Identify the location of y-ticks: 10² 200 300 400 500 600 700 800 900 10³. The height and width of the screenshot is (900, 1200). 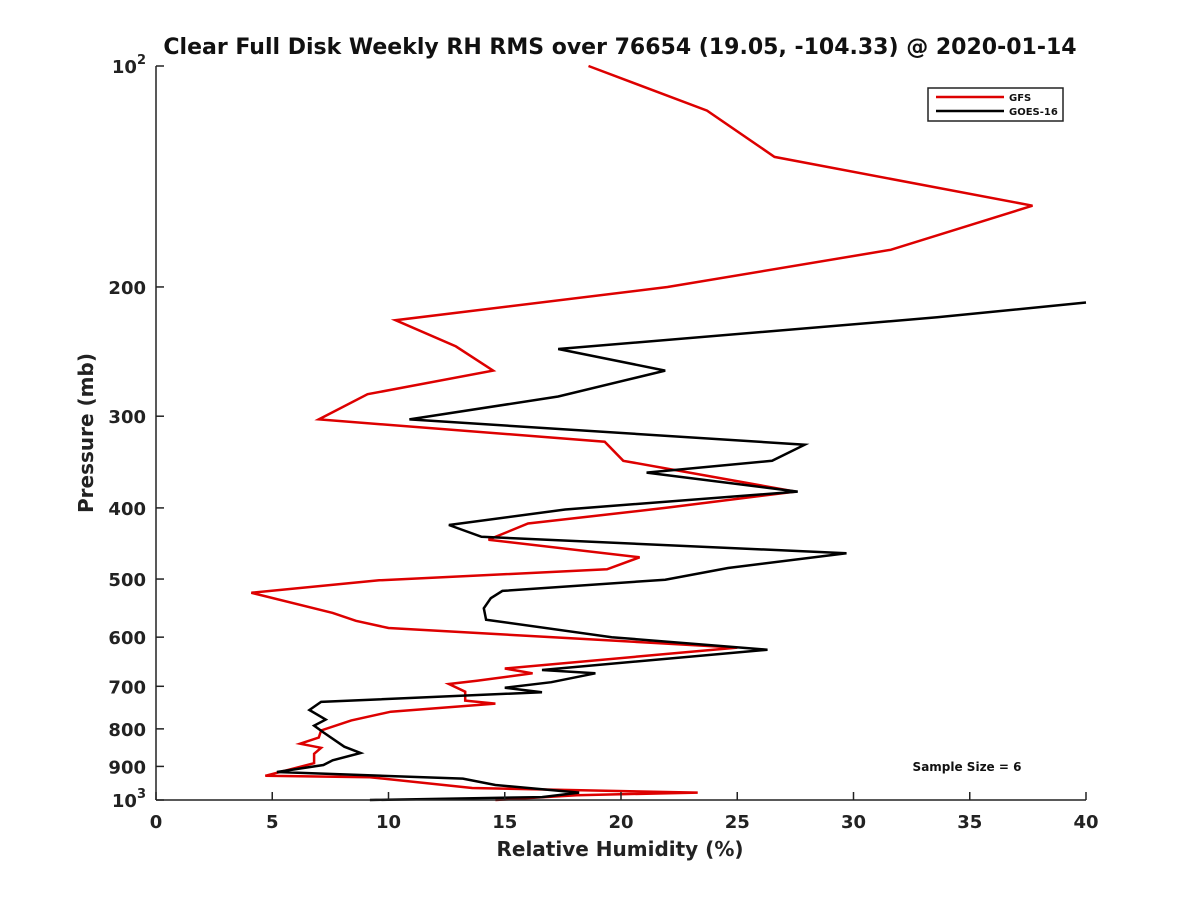
(136, 432).